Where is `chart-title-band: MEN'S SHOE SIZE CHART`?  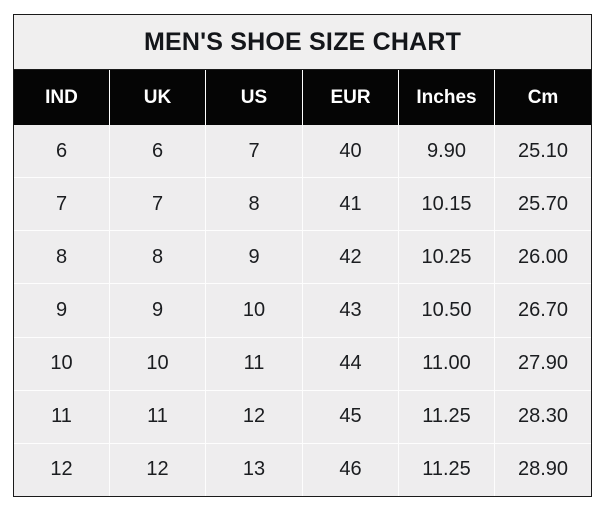 chart-title-band: MEN'S SHOE SIZE CHART is located at coordinates (302, 42).